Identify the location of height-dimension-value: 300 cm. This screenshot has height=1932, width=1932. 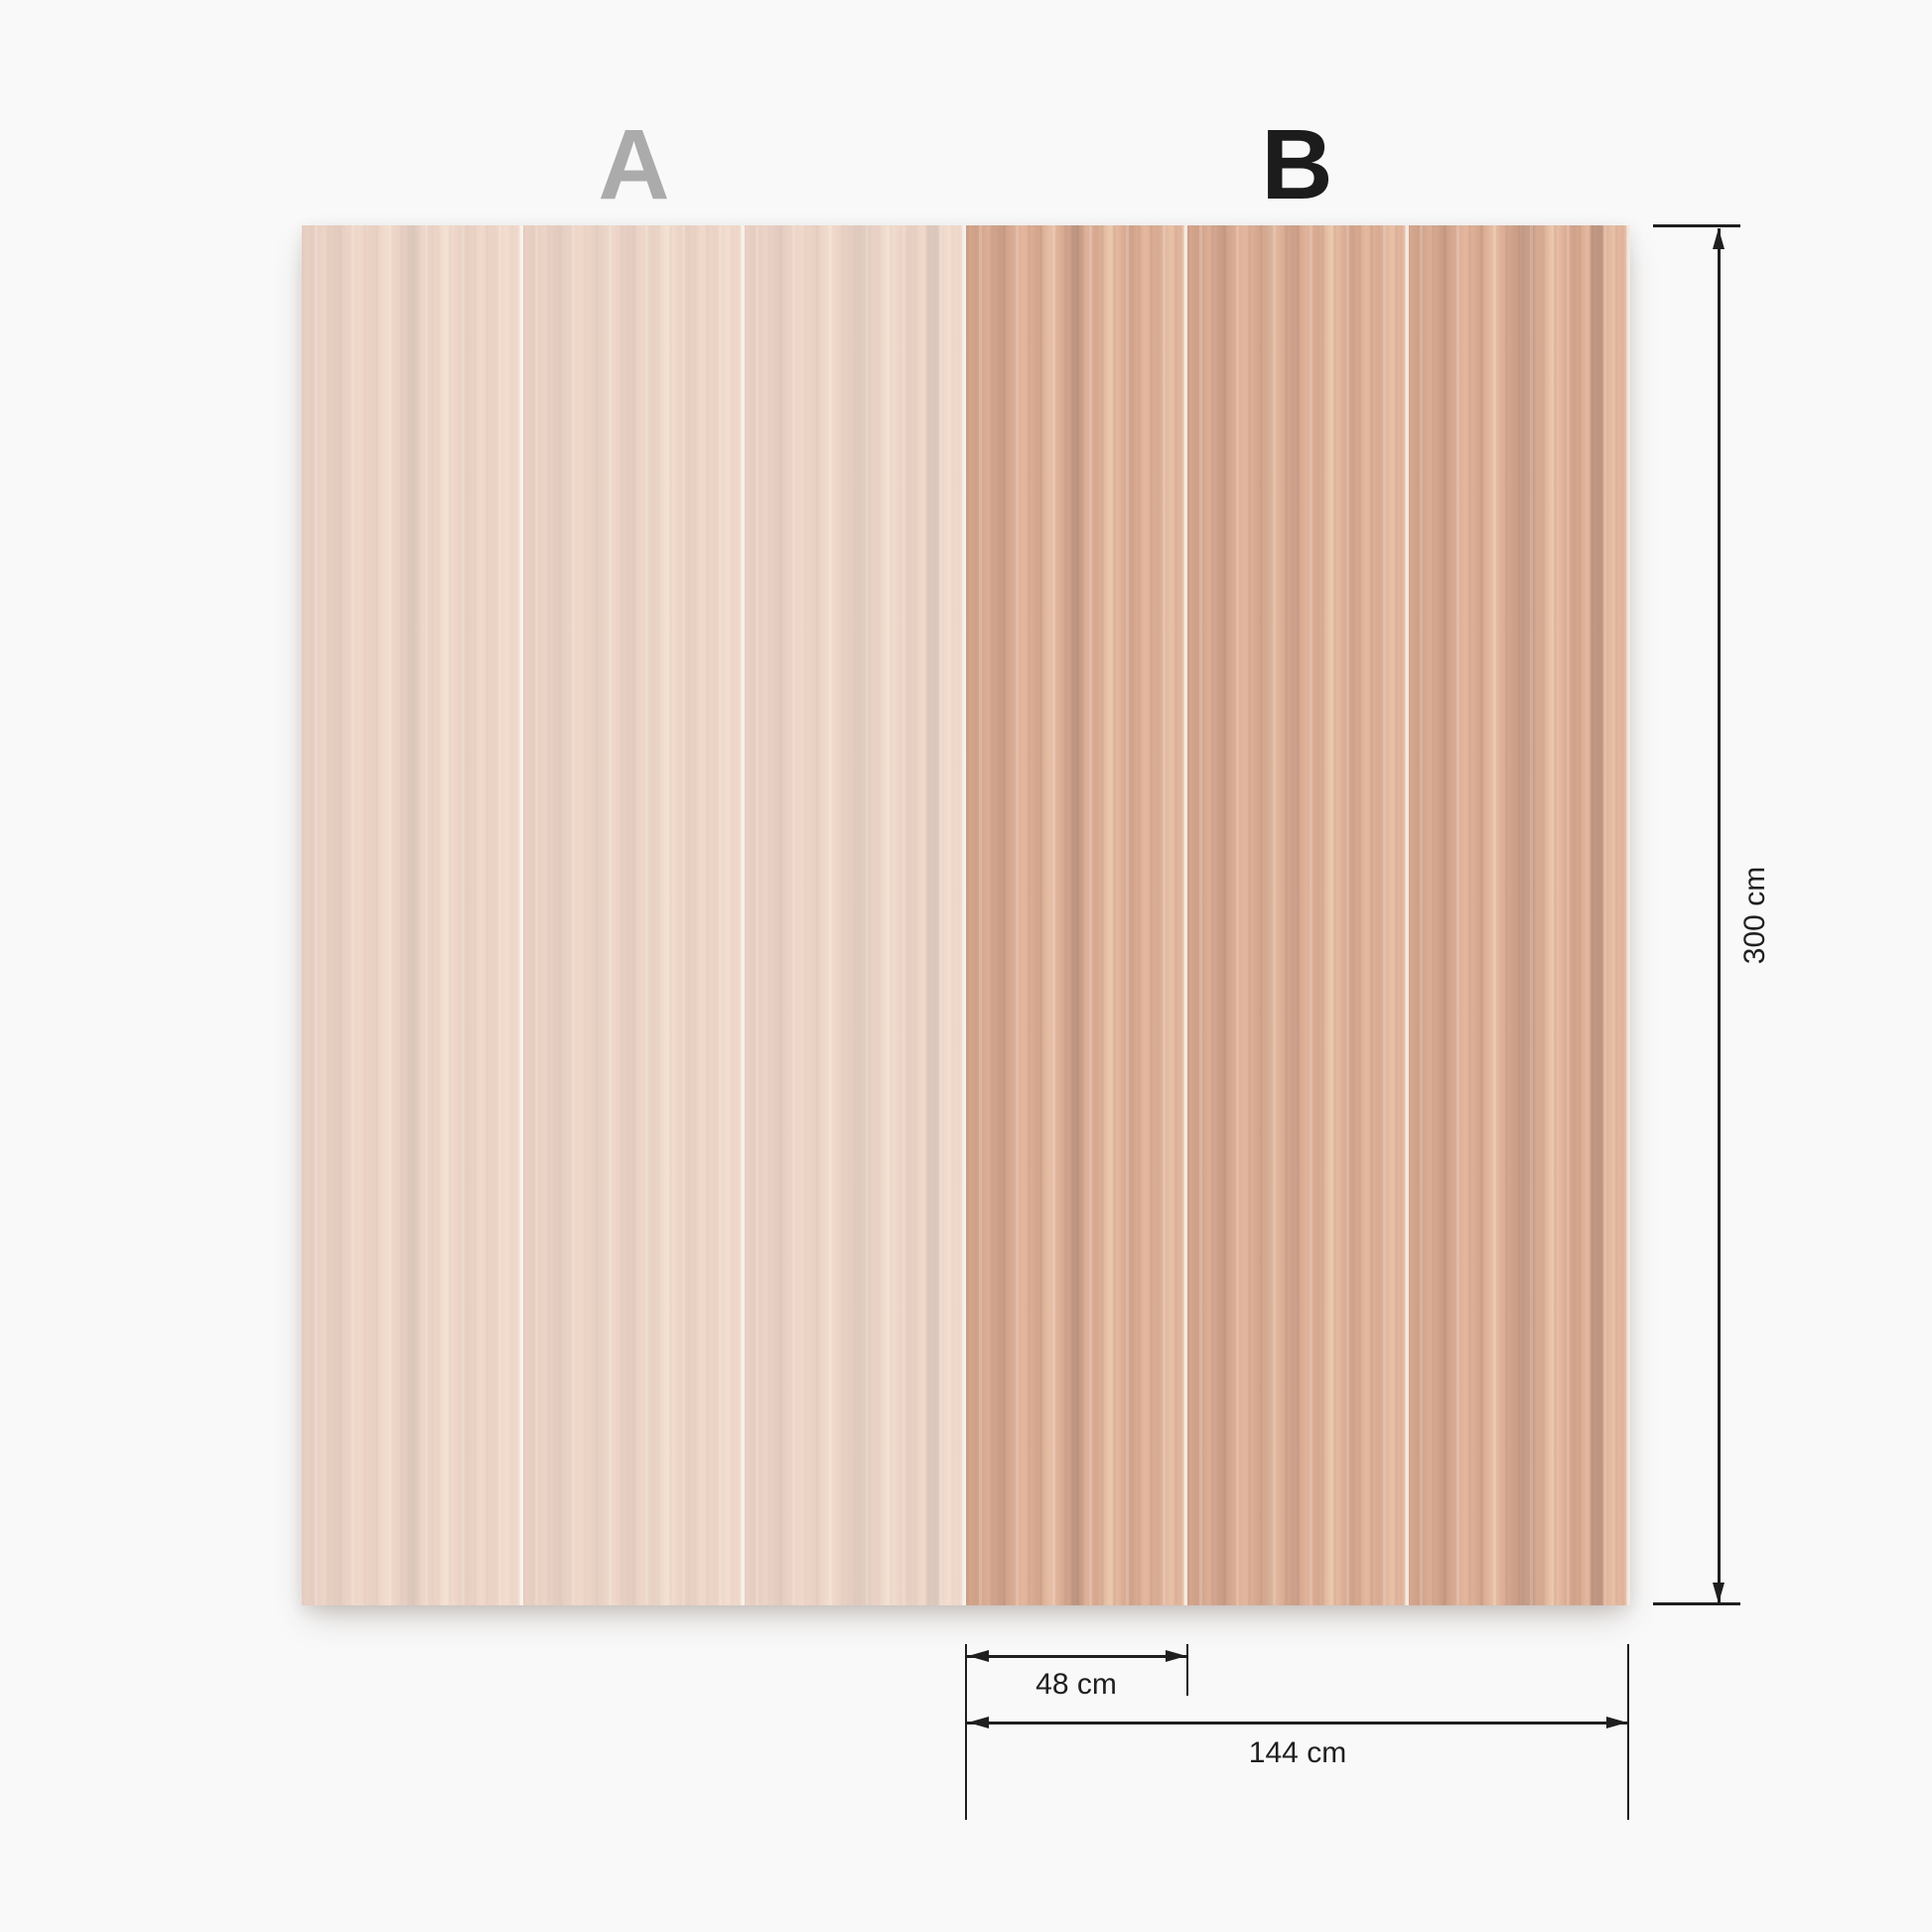
(1754, 915).